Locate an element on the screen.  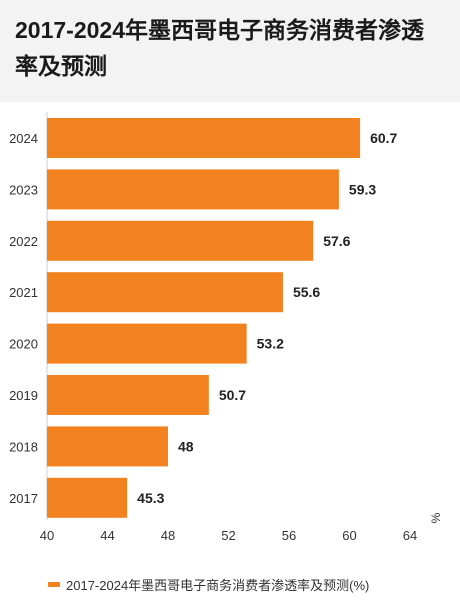
y-tick-label: 2018 is located at coordinates (23, 446).